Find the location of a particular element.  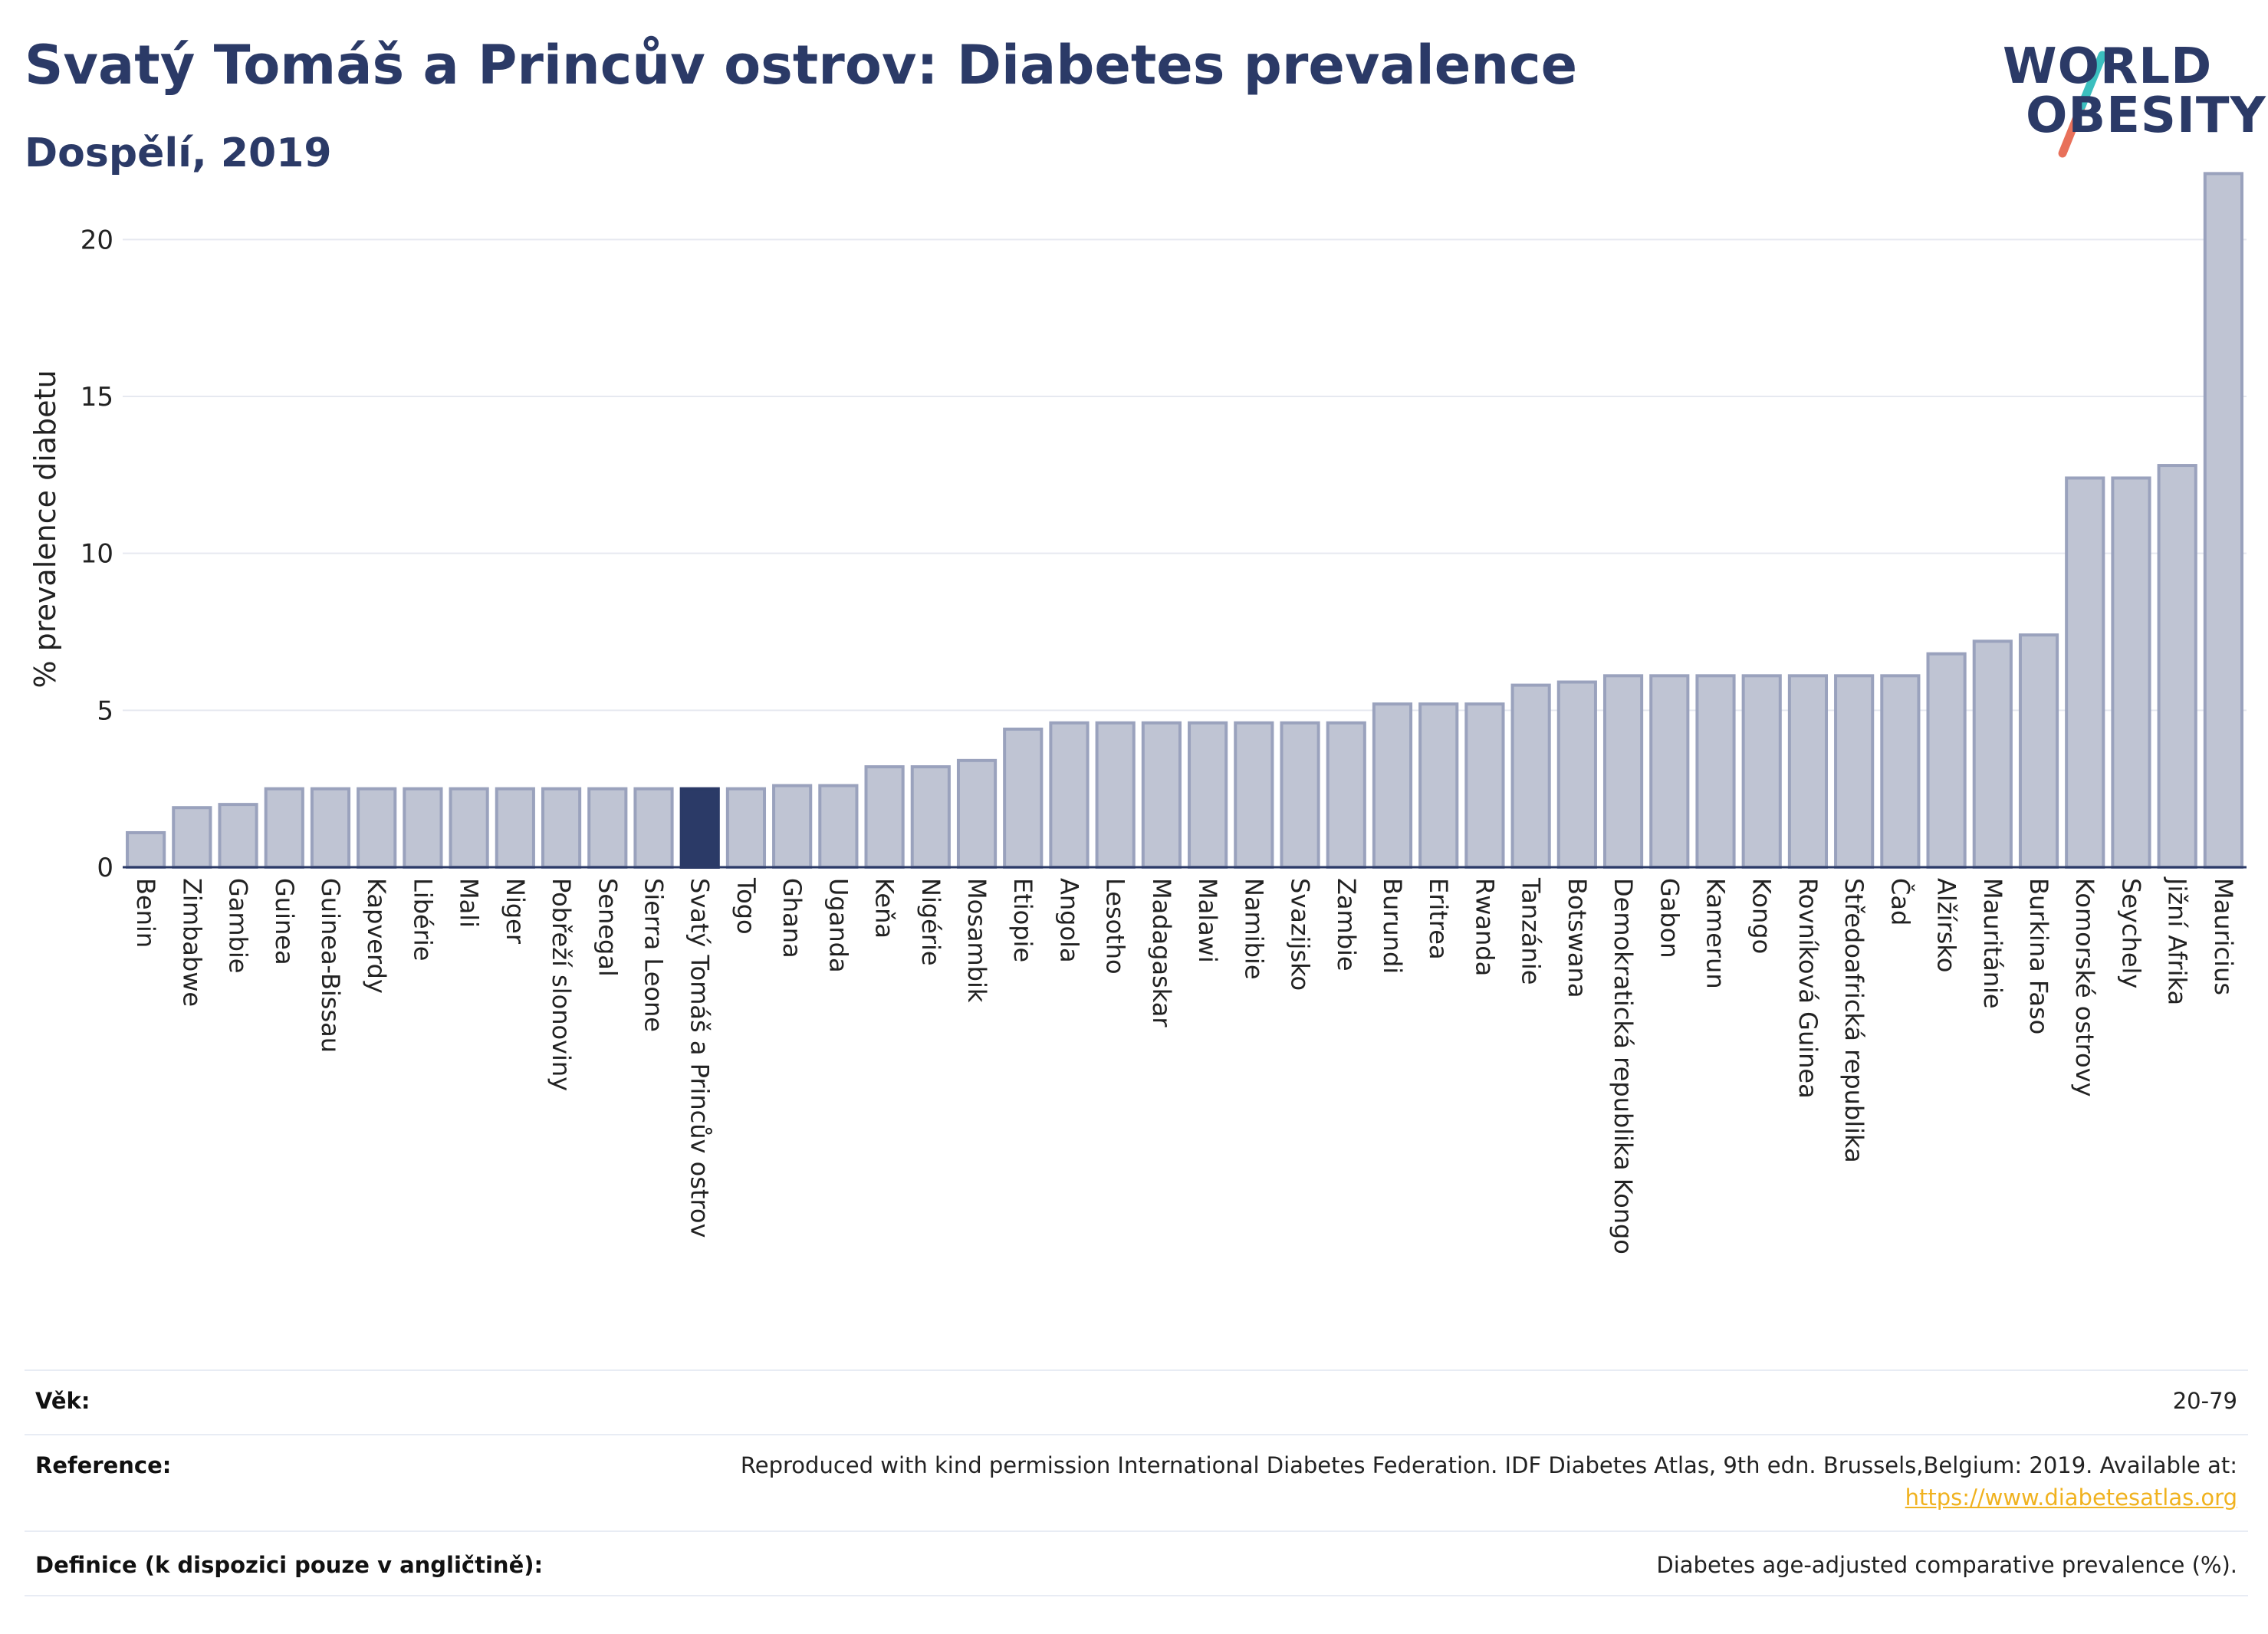

x-tick-label: Eritrea is located at coordinates (1438, 919).